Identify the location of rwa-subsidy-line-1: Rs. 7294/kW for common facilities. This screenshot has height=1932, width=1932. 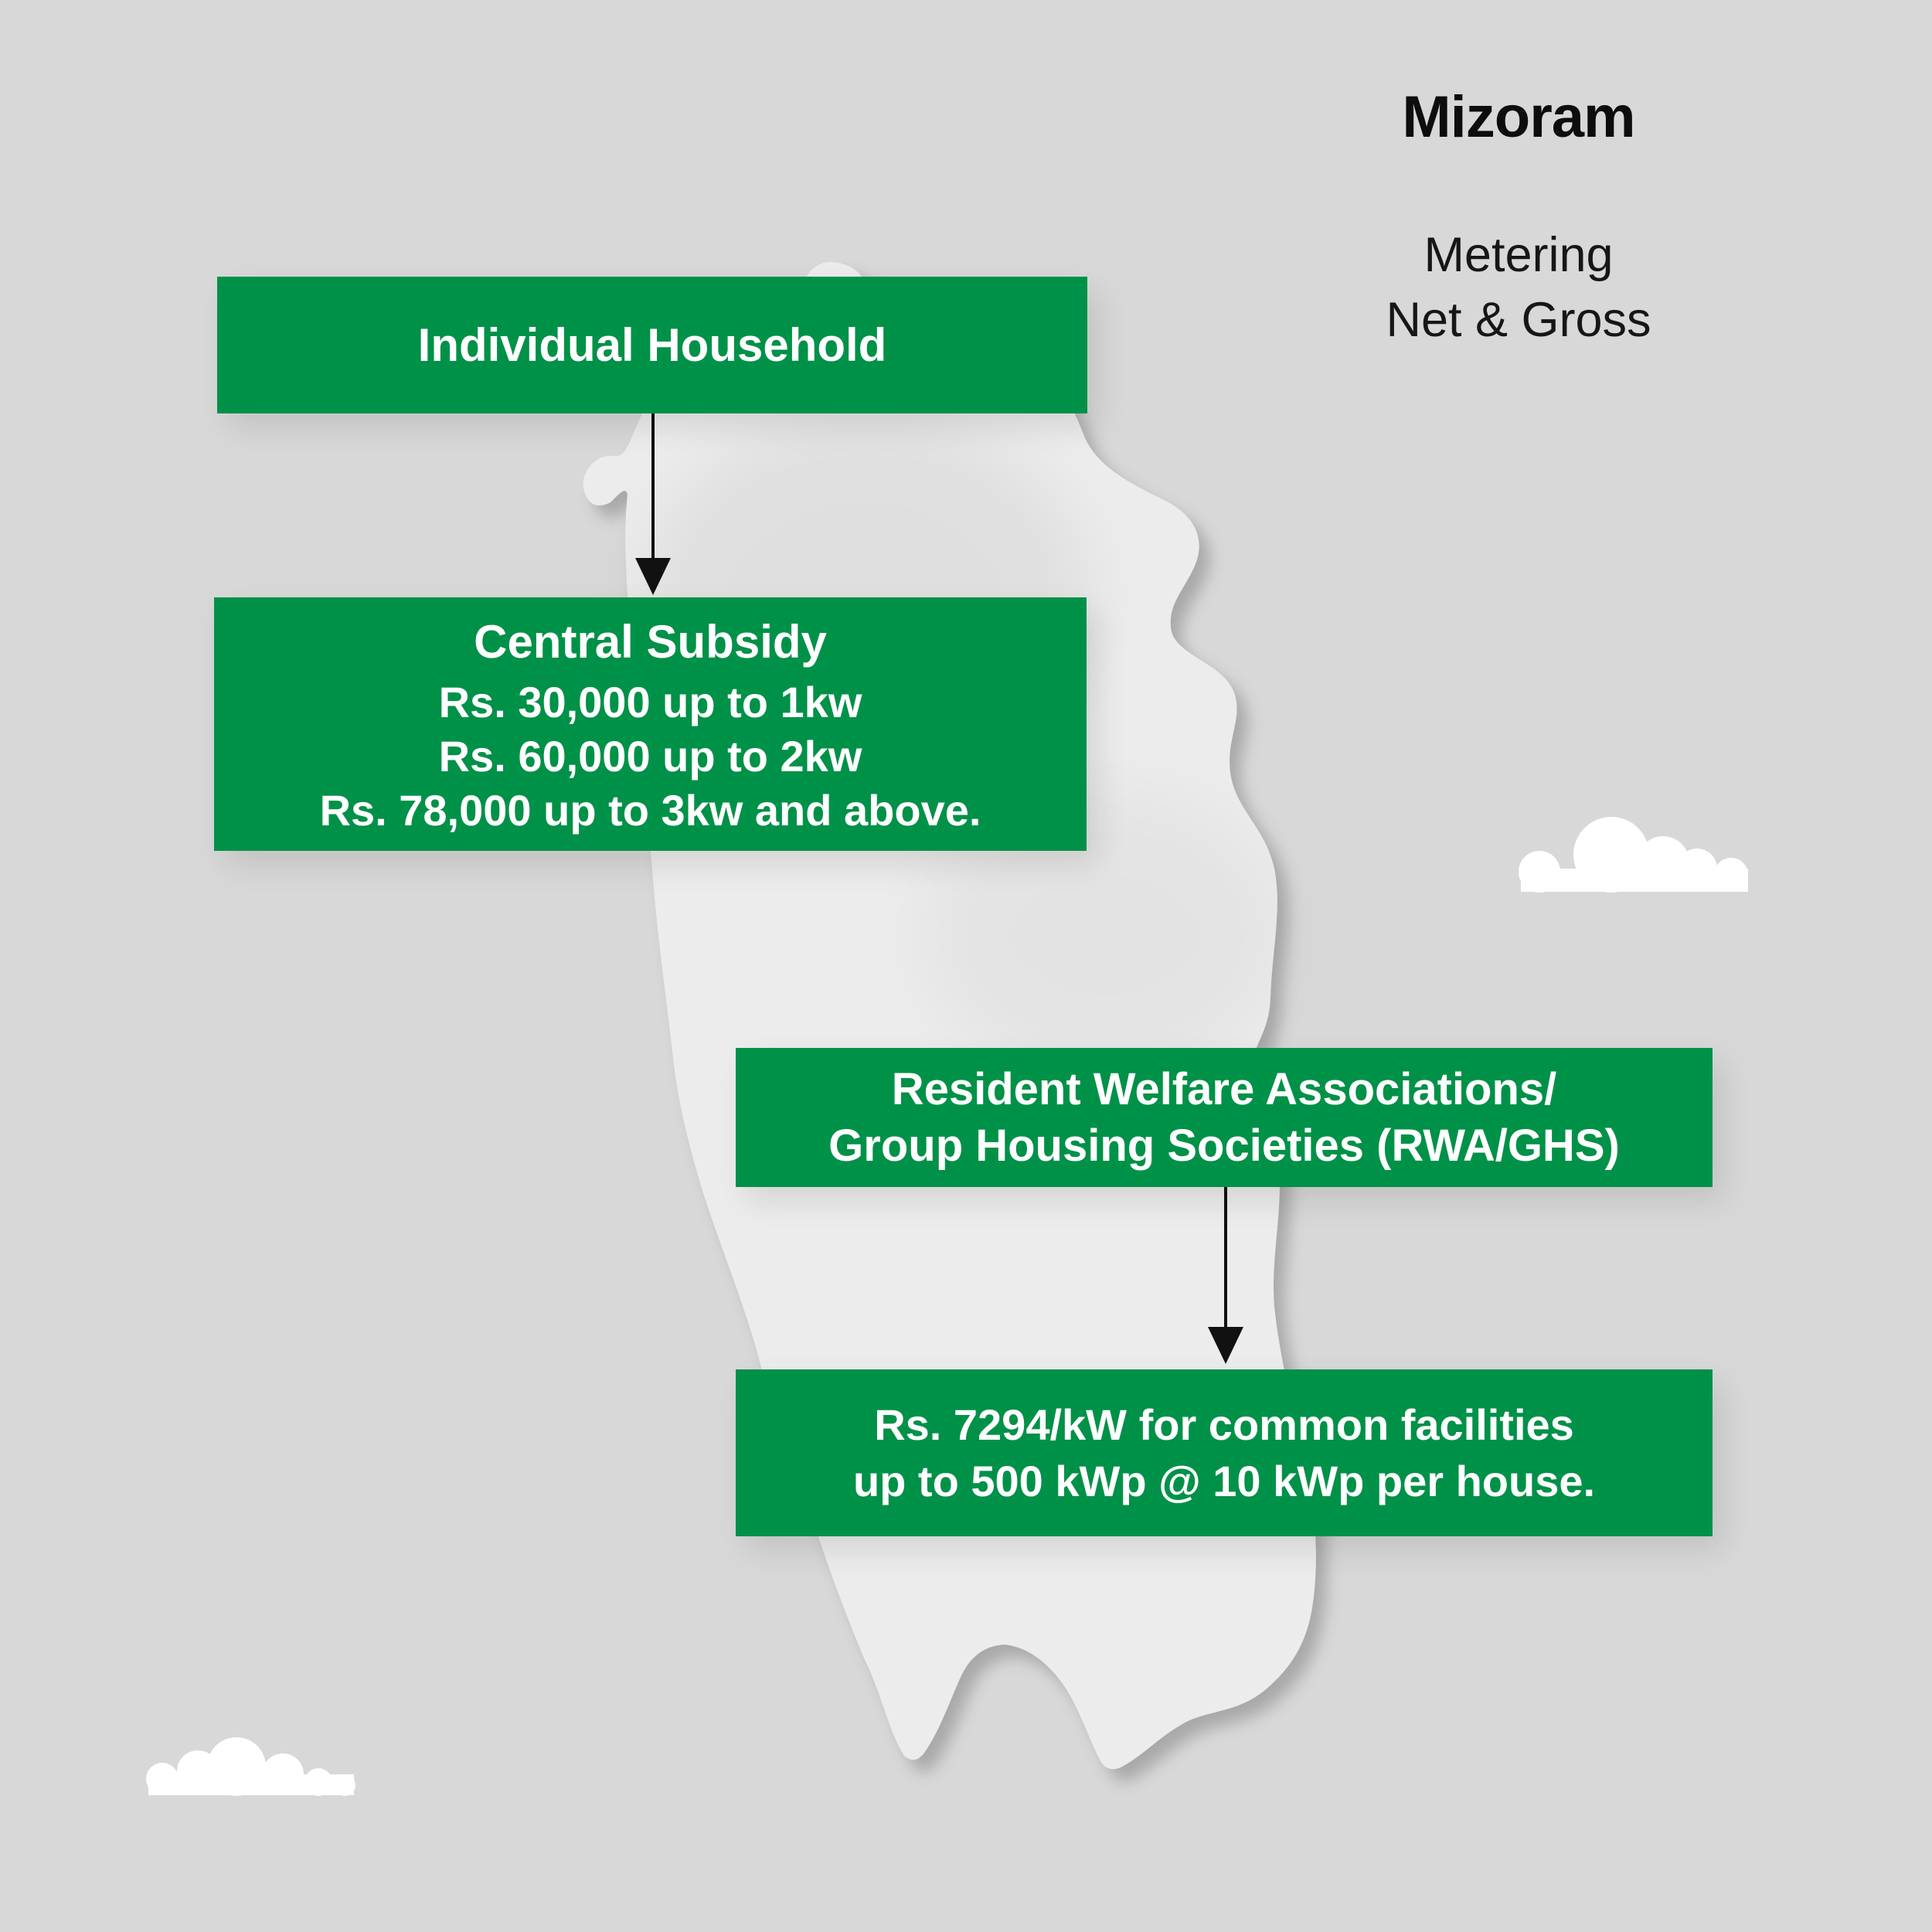
(1224, 1425).